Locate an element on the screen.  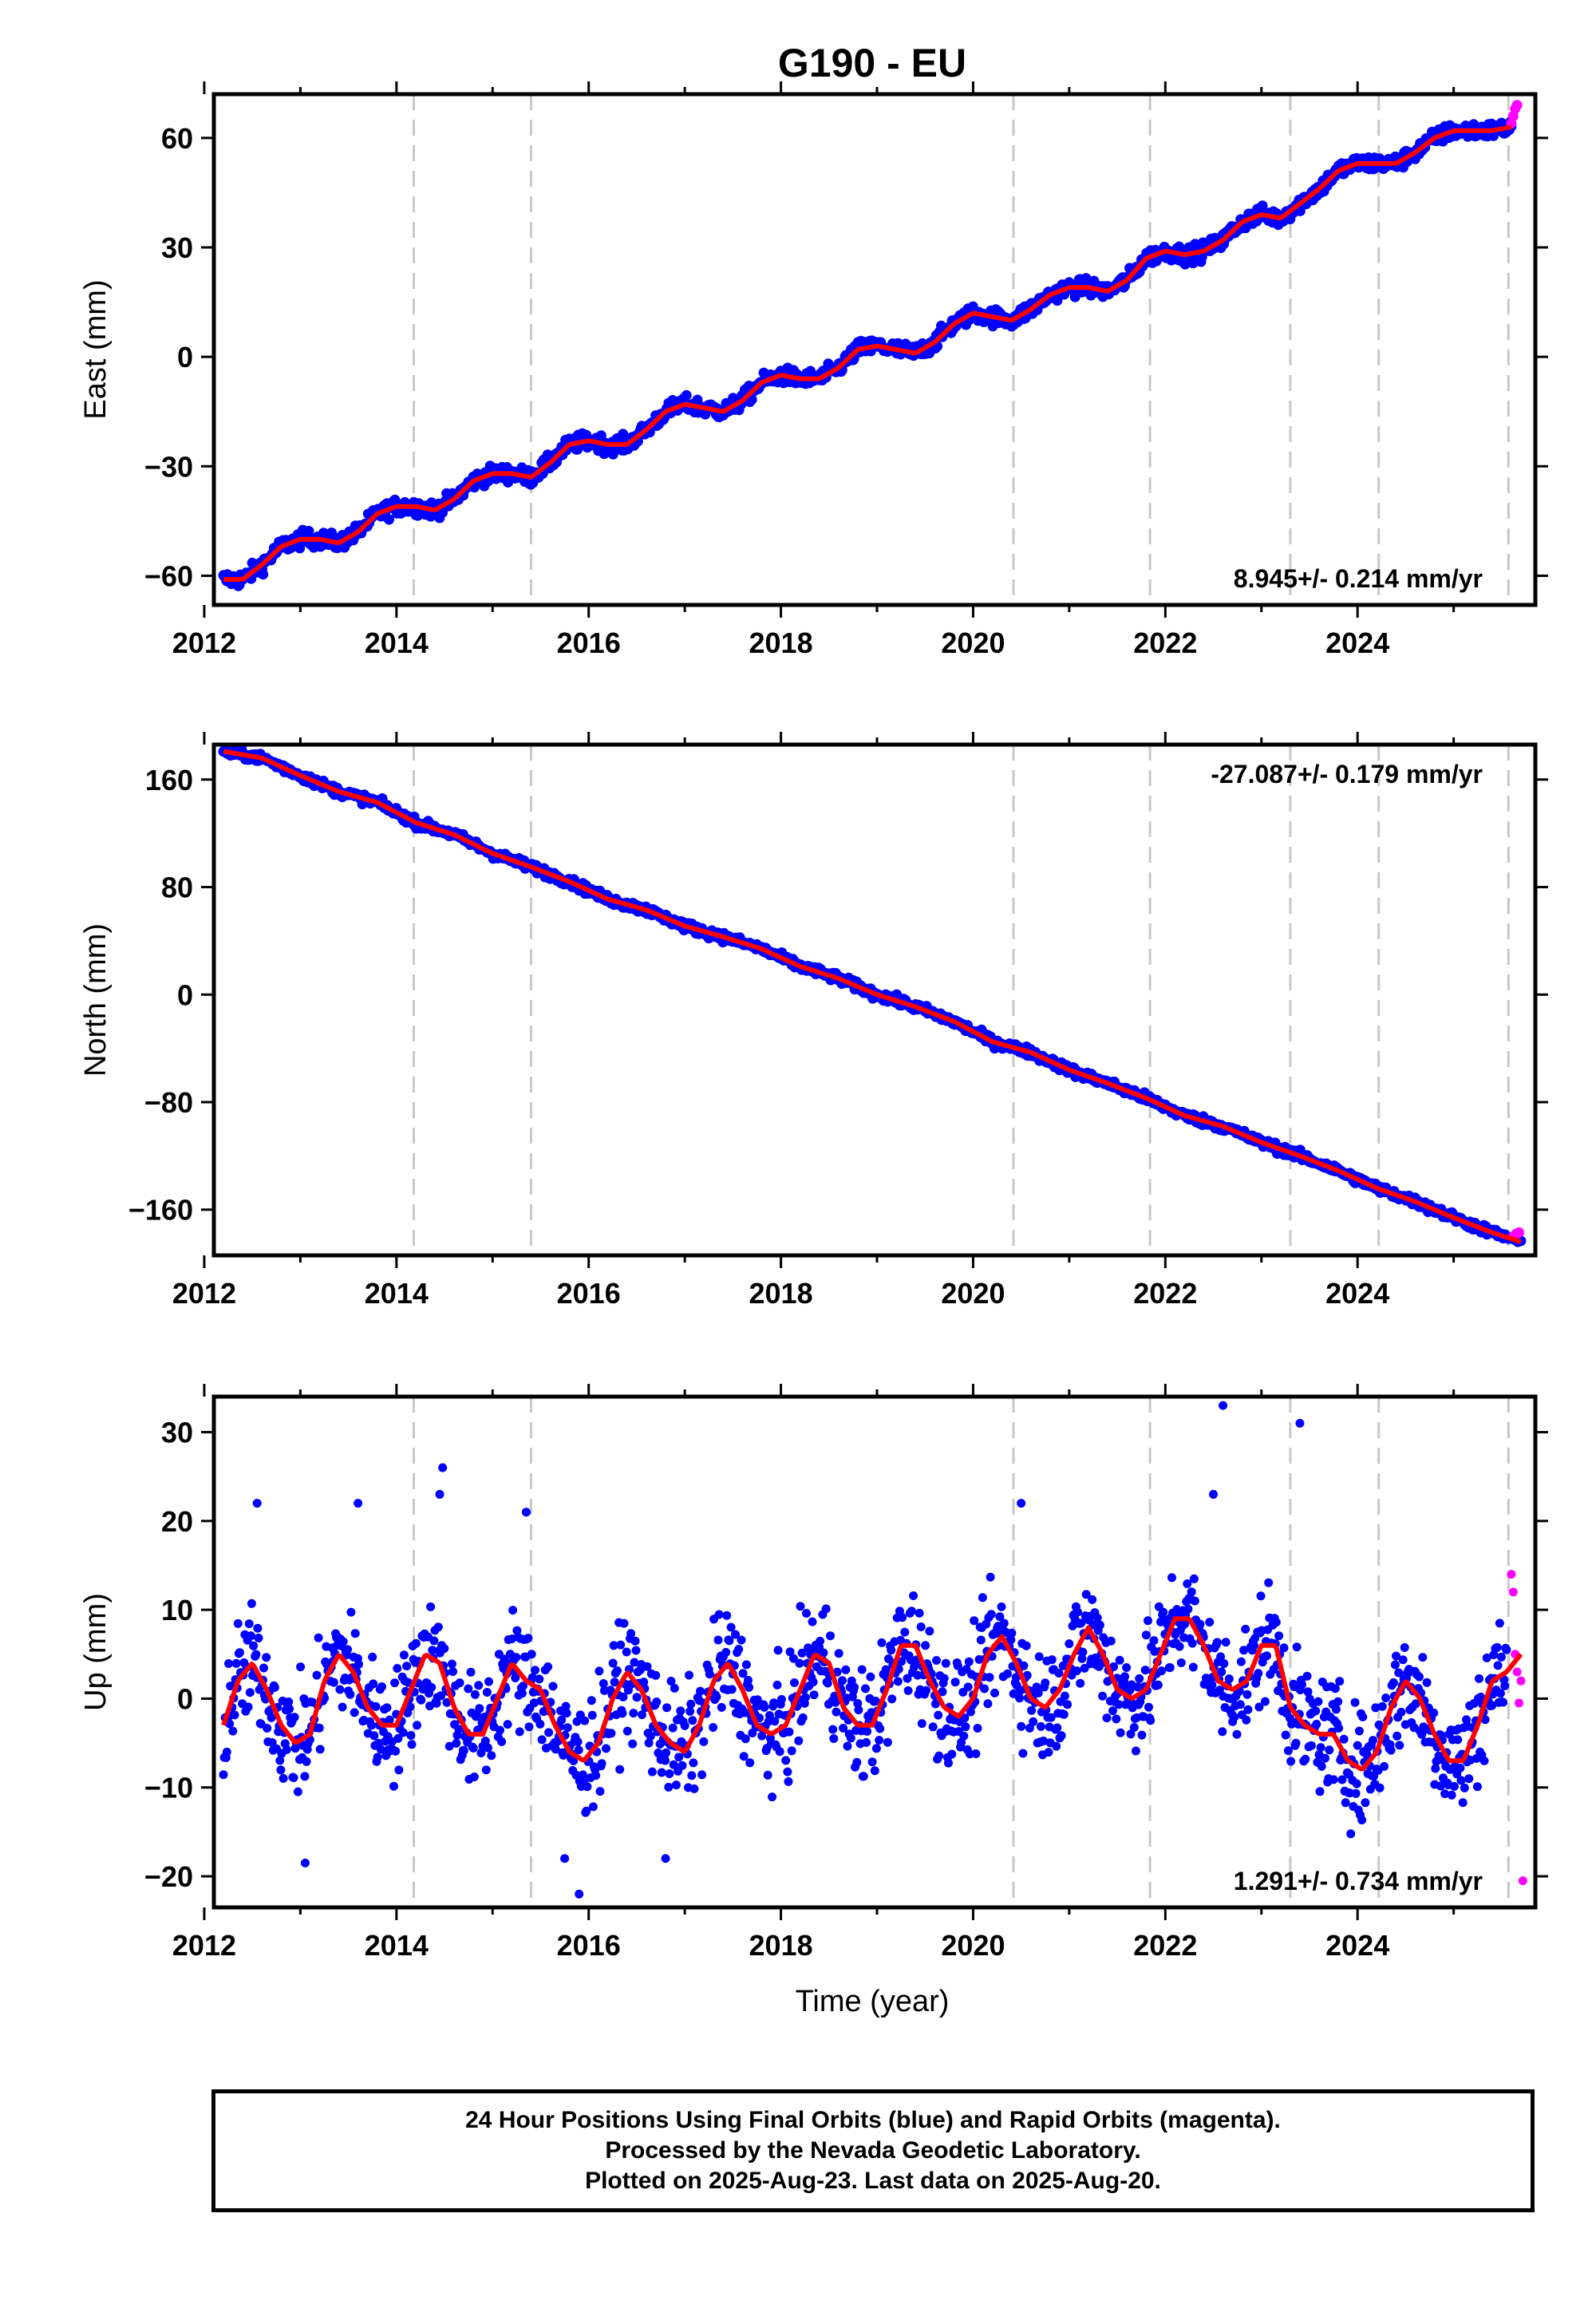
y-tick-label: −30 is located at coordinates (168, 466).